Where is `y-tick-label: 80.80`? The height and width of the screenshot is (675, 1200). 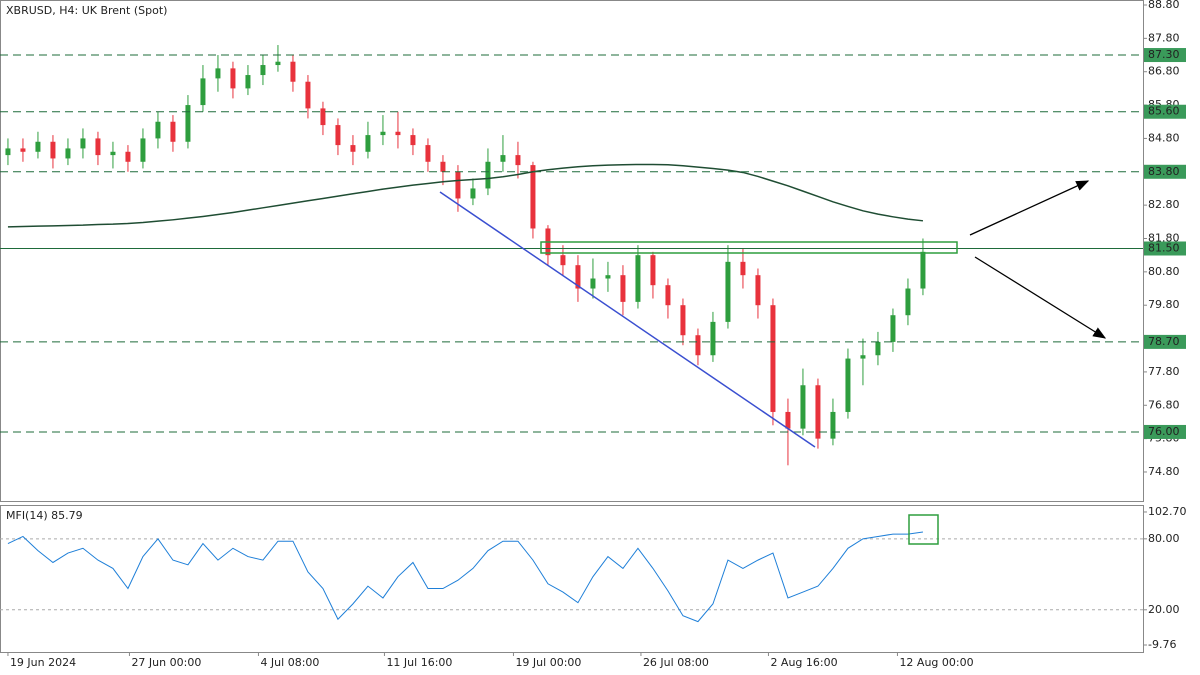 y-tick-label: 80.80 is located at coordinates (1164, 271).